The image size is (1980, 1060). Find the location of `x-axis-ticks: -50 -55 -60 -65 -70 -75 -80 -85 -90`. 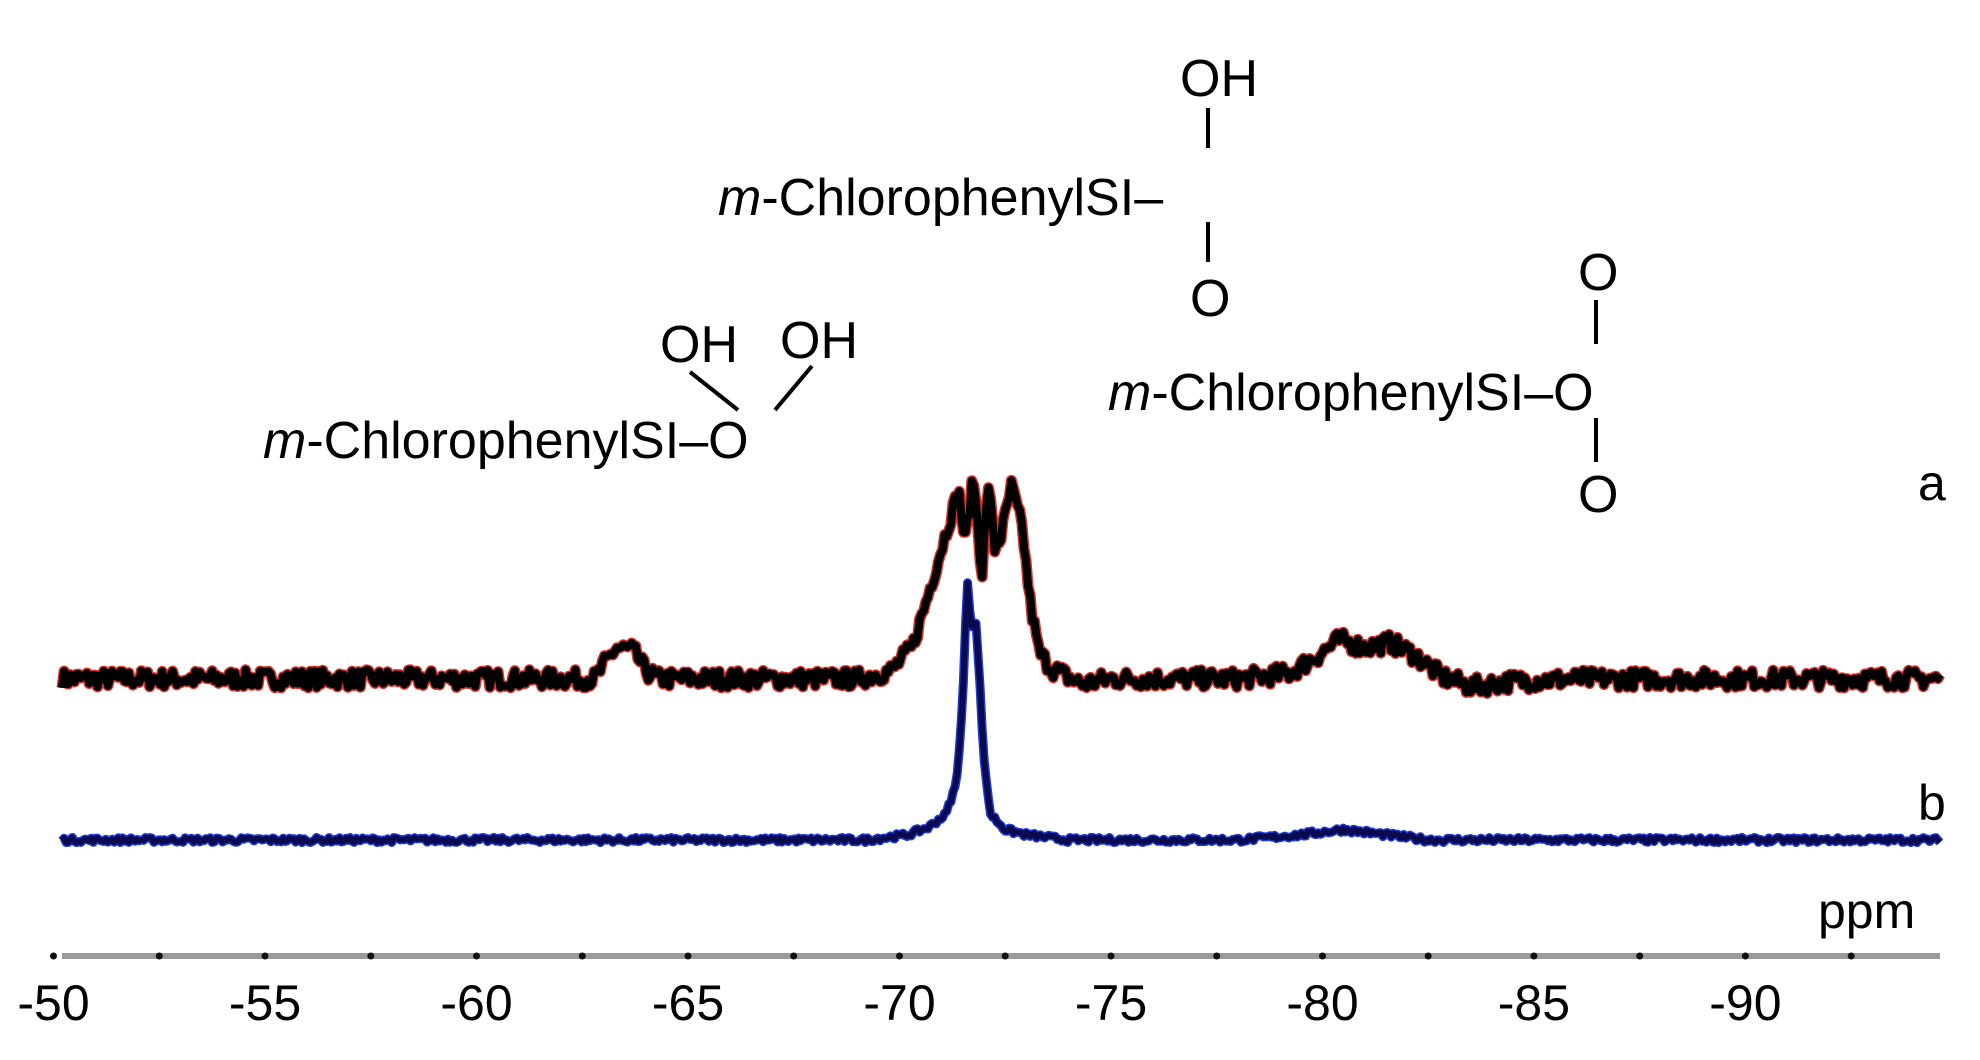

x-axis-ticks: -50 -55 -60 -65 -70 -75 -80 -85 -90 is located at coordinates (936, 991).